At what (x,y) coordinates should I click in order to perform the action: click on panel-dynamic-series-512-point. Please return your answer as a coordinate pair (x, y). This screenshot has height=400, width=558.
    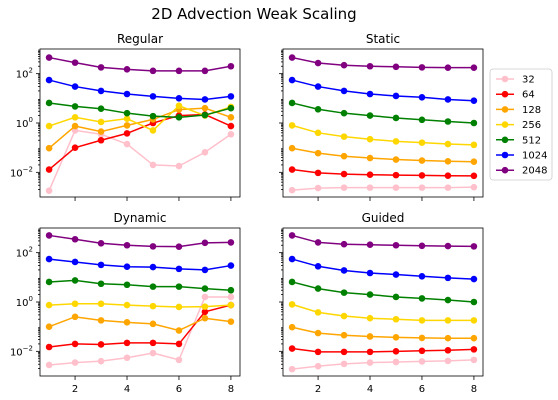
    Looking at the image, I should click on (101, 284).